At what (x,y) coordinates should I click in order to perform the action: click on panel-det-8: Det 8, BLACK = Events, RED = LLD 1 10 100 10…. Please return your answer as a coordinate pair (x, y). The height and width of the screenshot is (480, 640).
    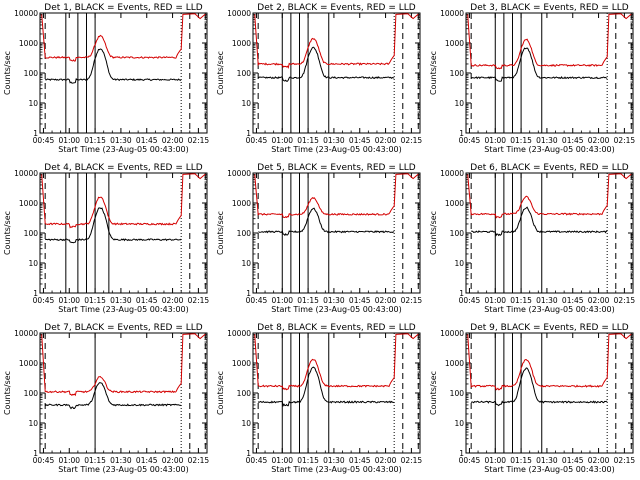
    Looking at the image, I should click on (319, 398).